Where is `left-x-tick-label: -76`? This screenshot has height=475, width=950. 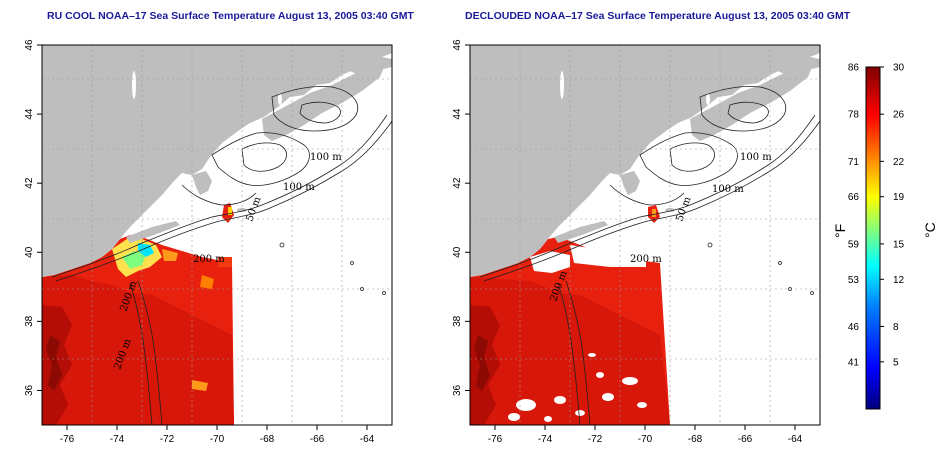
left-x-tick-label: -76 is located at coordinates (67, 439).